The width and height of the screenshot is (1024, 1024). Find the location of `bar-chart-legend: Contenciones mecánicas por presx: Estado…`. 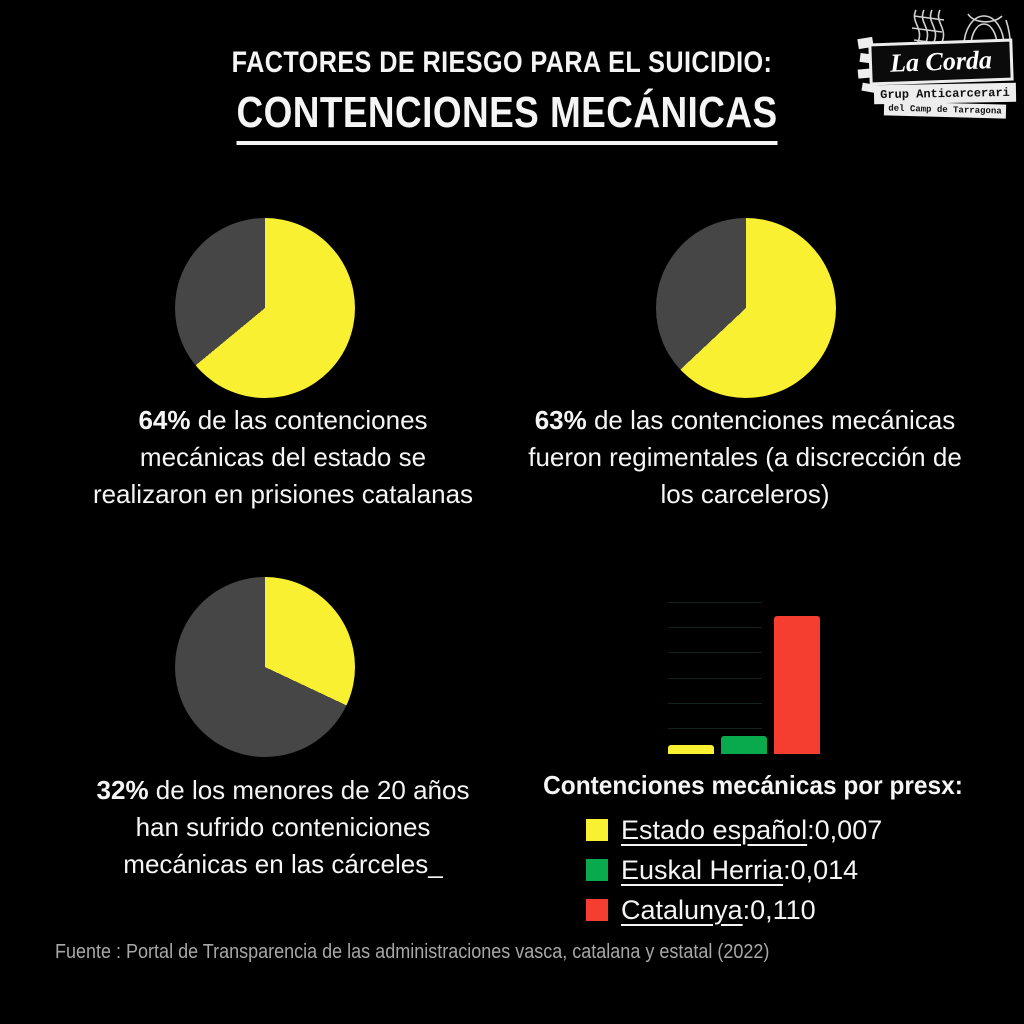

bar-chart-legend: Contenciones mecánicas por presx: Estado… is located at coordinates (753, 850).